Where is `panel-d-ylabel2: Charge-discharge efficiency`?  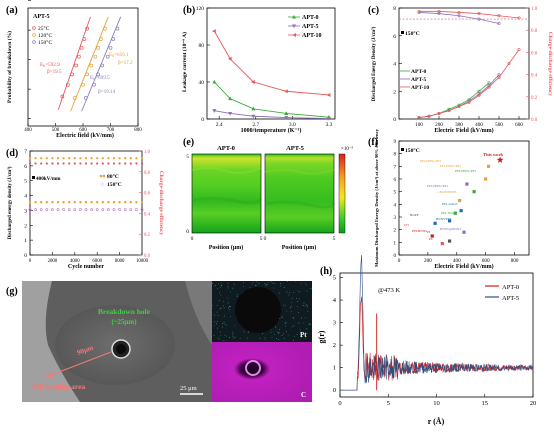
panel-d-ylabel2: Charge-discharge efficiency is located at coordinates (161, 203).